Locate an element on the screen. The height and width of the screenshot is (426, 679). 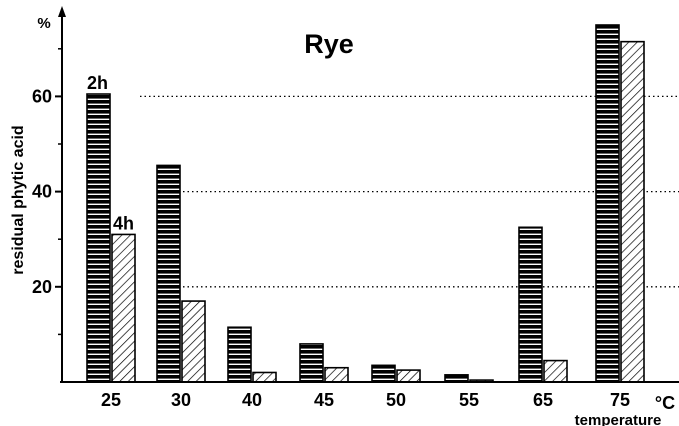
y-axis-arrow-icon is located at coordinates (62, 11).